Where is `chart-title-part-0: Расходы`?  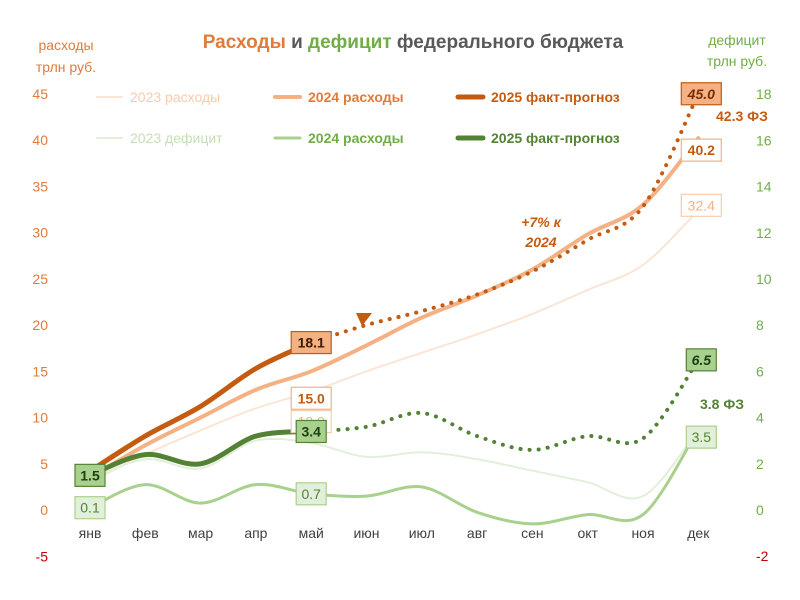
chart-title-part-0: Расходы is located at coordinates (244, 42).